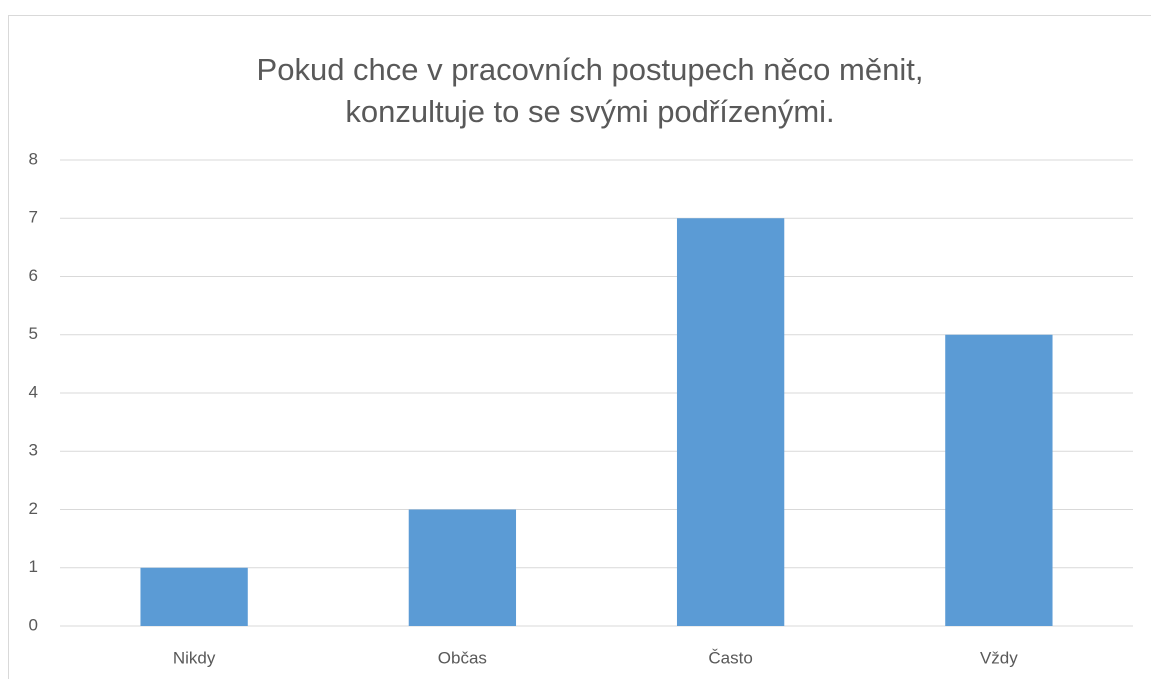 Image resolution: width=1151 pixels, height=684 pixels. I want to click on x-tick-label: Občas, so click(462, 657).